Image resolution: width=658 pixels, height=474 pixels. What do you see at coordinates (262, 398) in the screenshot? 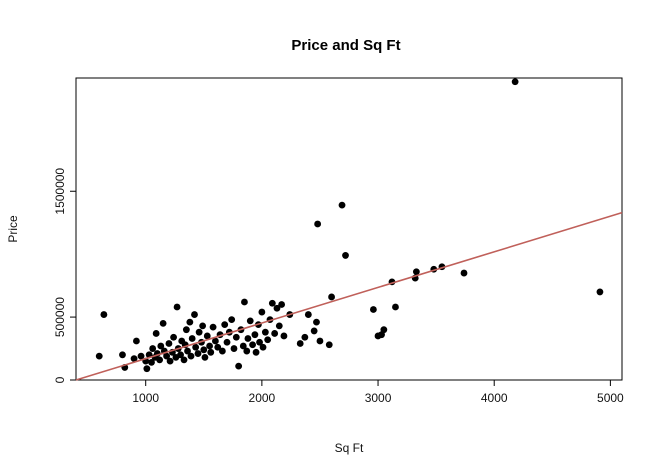
I see `x-tick-label: 2000` at bounding box center [262, 398].